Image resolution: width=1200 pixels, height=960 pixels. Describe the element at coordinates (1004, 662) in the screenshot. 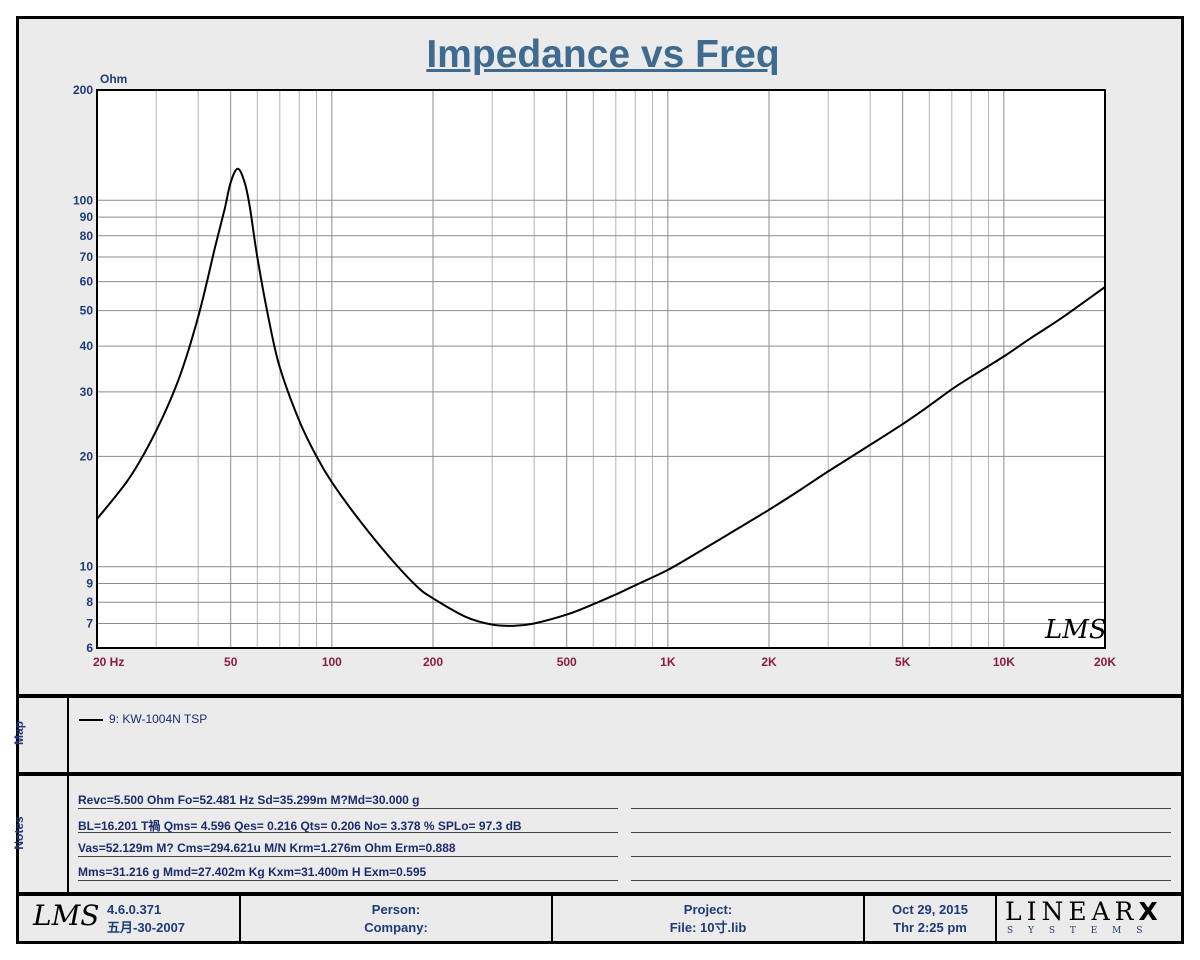

I see `x-tick-label: 10K` at that location.